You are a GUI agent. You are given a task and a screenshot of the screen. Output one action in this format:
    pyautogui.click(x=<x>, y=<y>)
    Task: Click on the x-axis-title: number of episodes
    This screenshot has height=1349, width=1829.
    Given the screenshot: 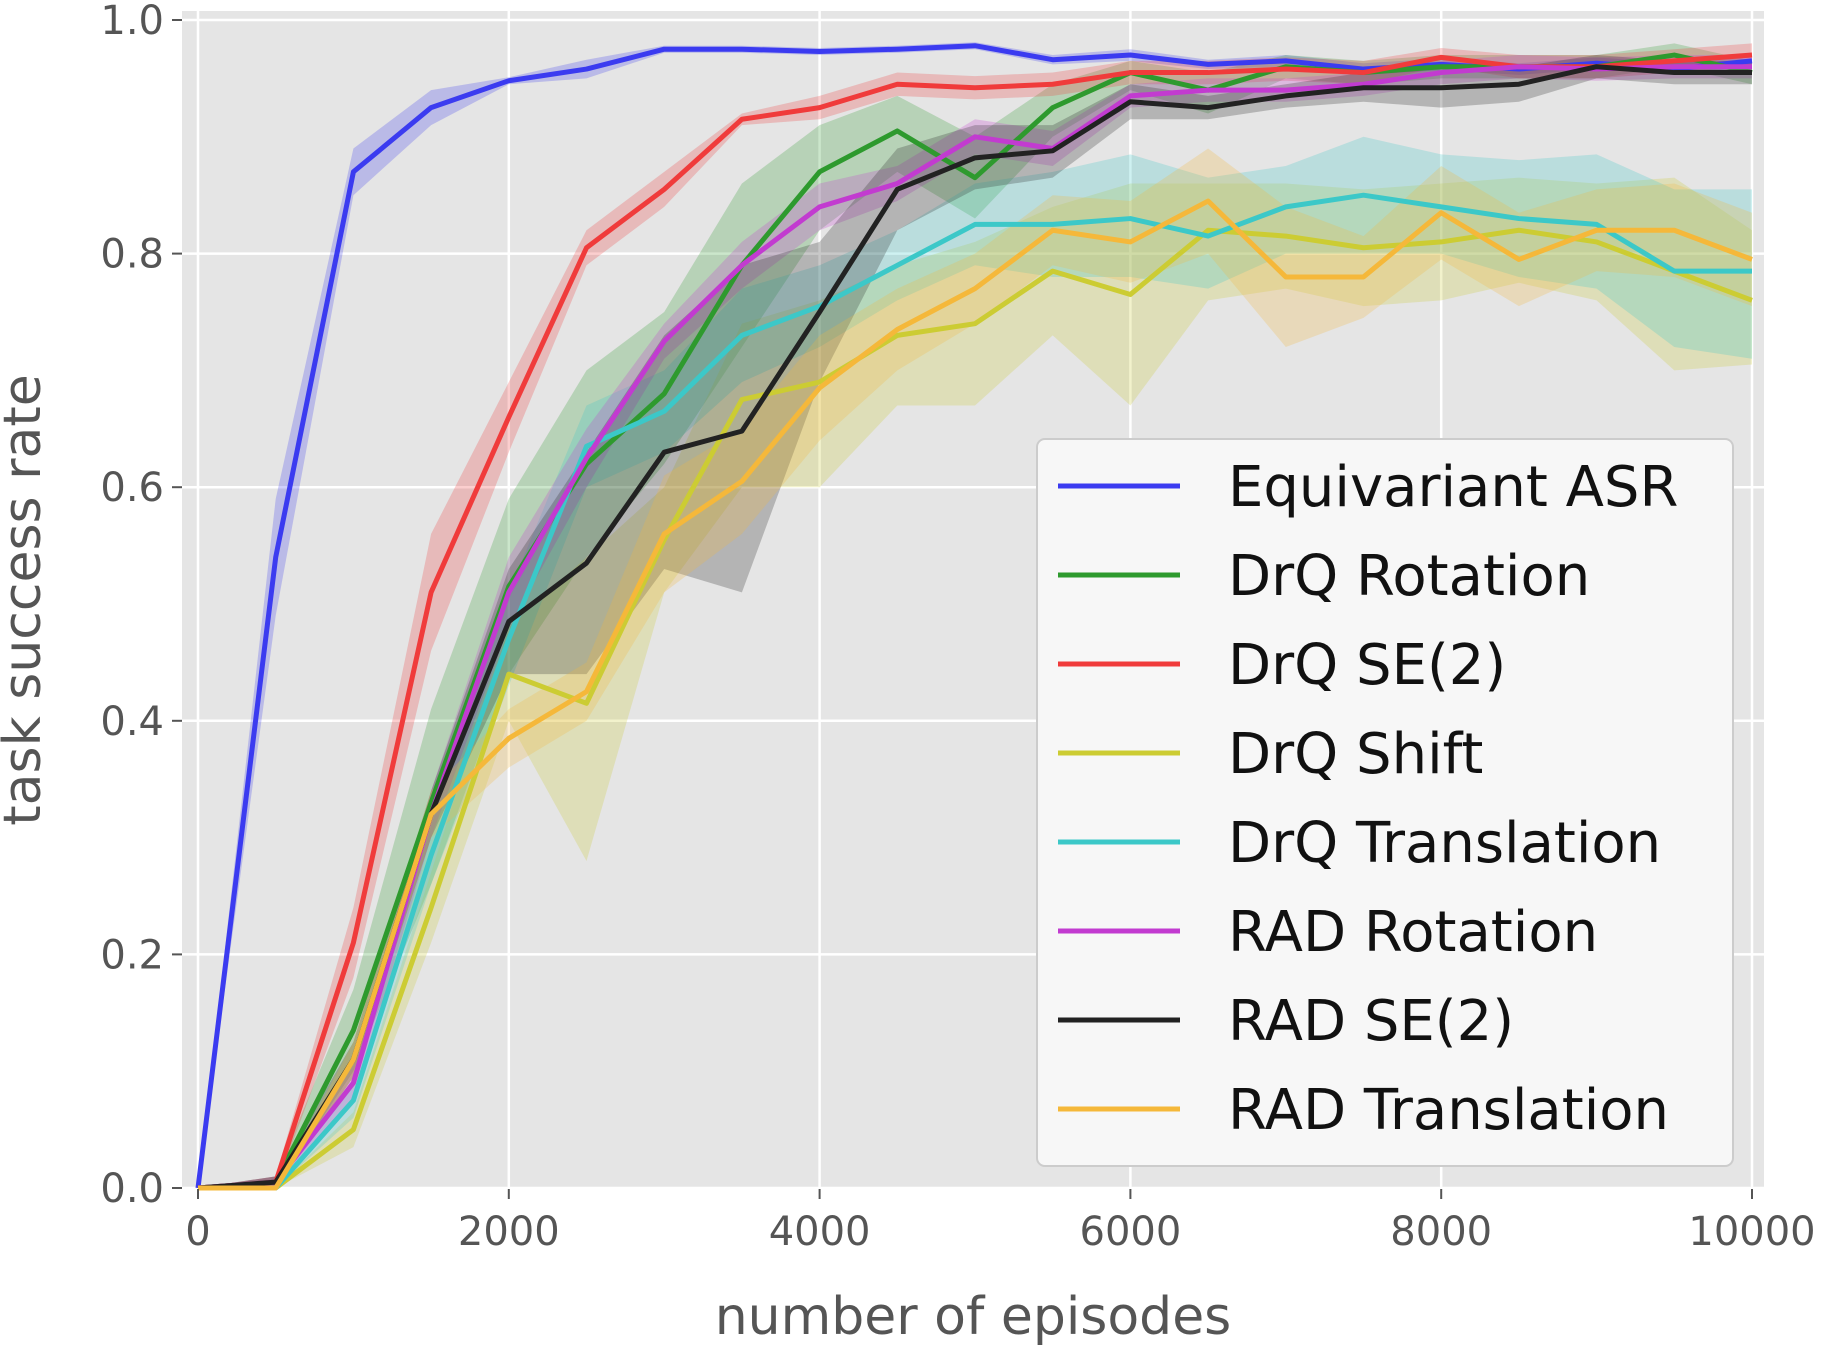 What is the action you would take?
    pyautogui.click(x=973, y=1317)
    